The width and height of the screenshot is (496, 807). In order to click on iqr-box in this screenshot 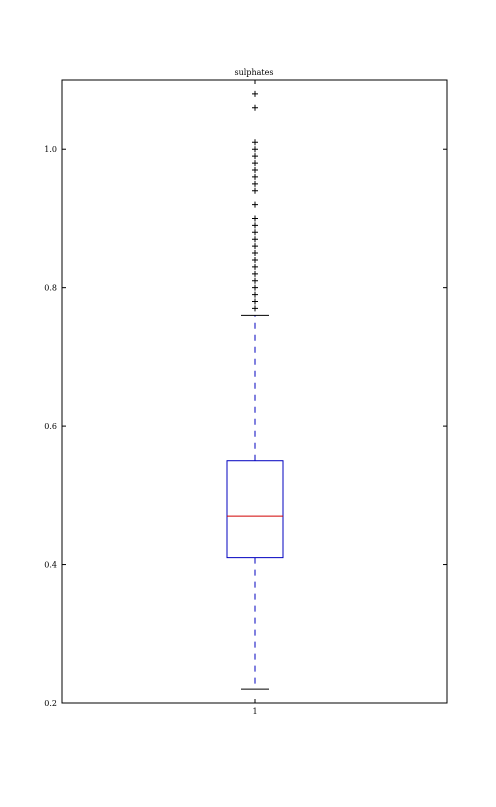, I will do `click(255, 509)`.